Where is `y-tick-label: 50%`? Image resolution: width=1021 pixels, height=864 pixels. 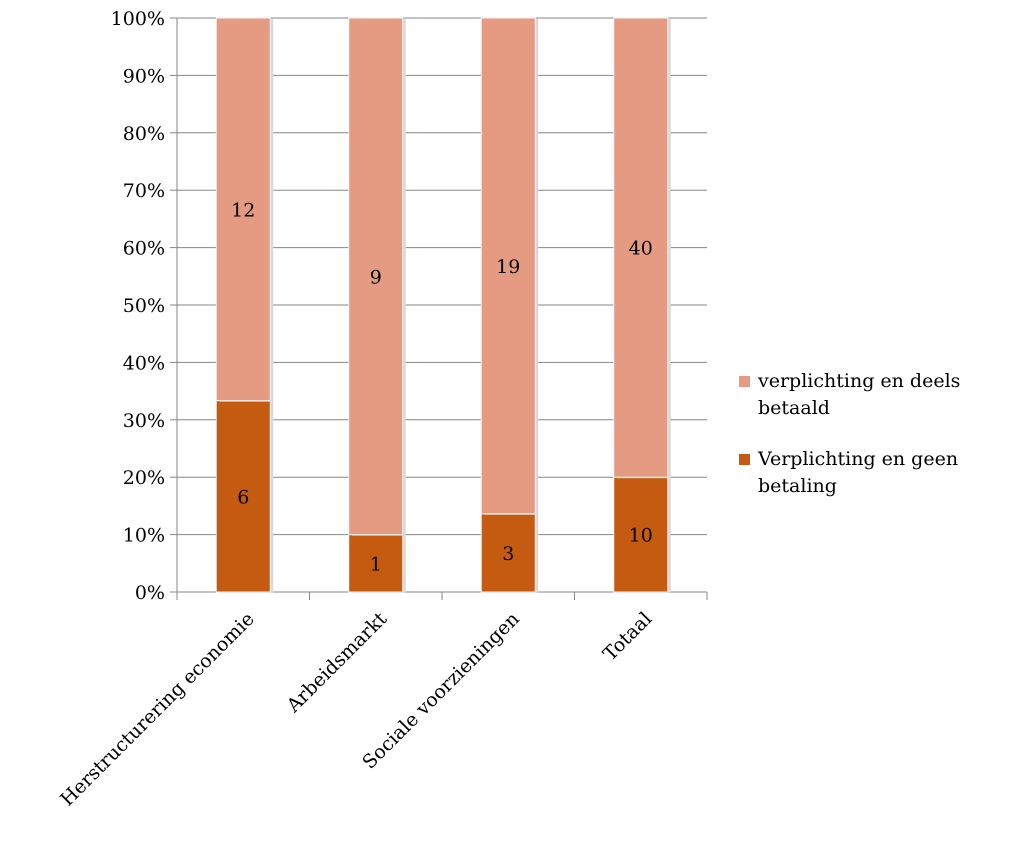
y-tick-label: 50% is located at coordinates (144, 306).